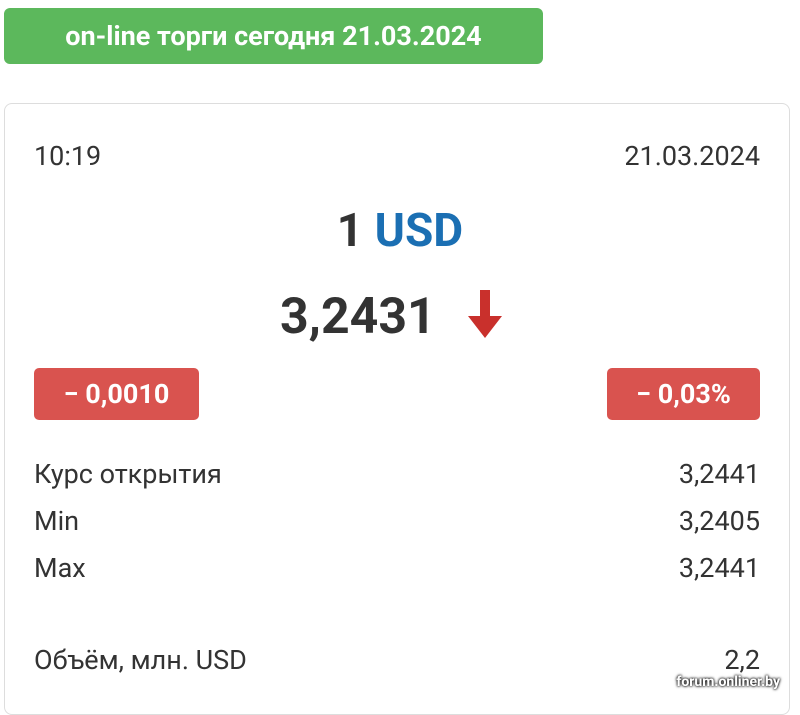 This screenshot has height=715, width=800. Describe the element at coordinates (60, 568) in the screenshot. I see `stat-label: Max` at that location.